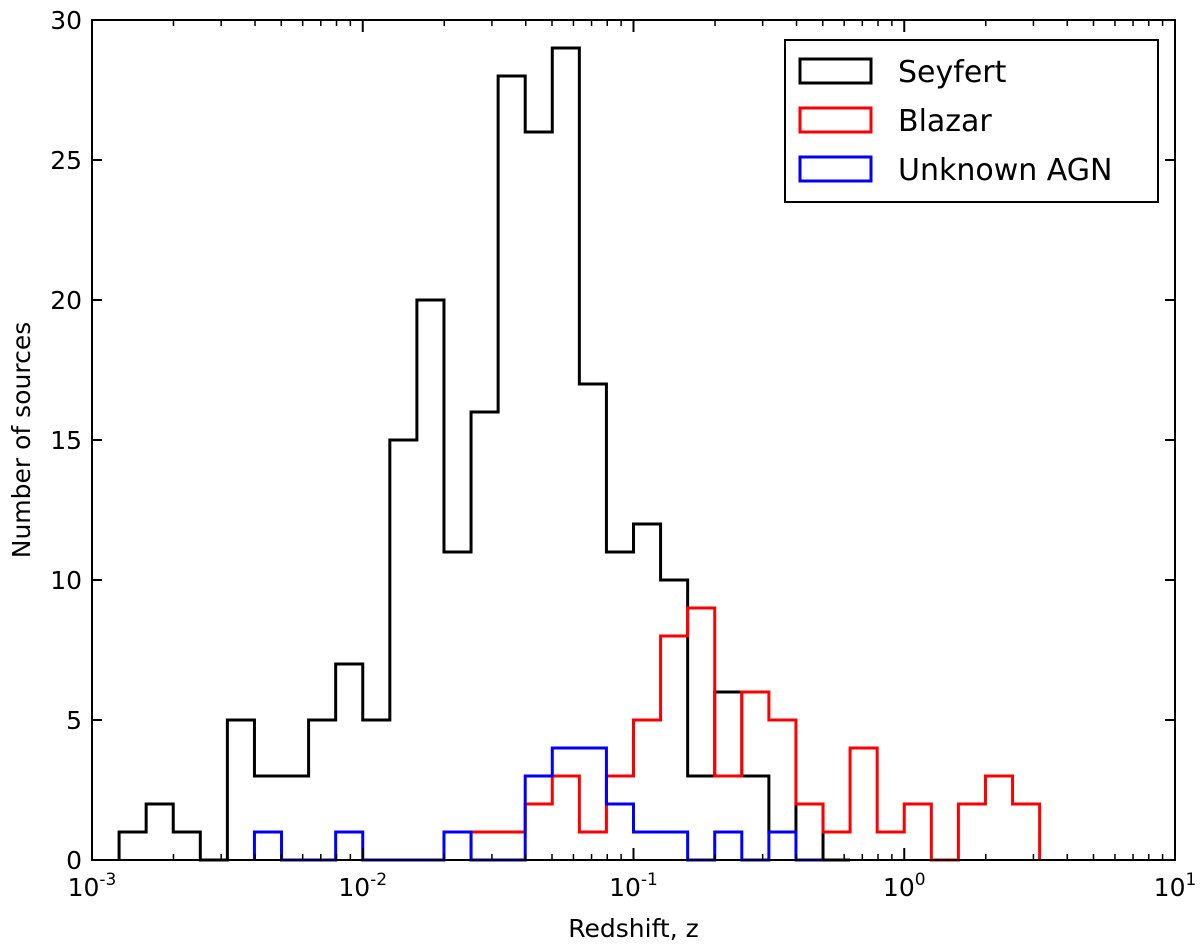 This screenshot has width=1200, height=946. I want to click on x-tick-label: 10⁻², so click(362, 886).